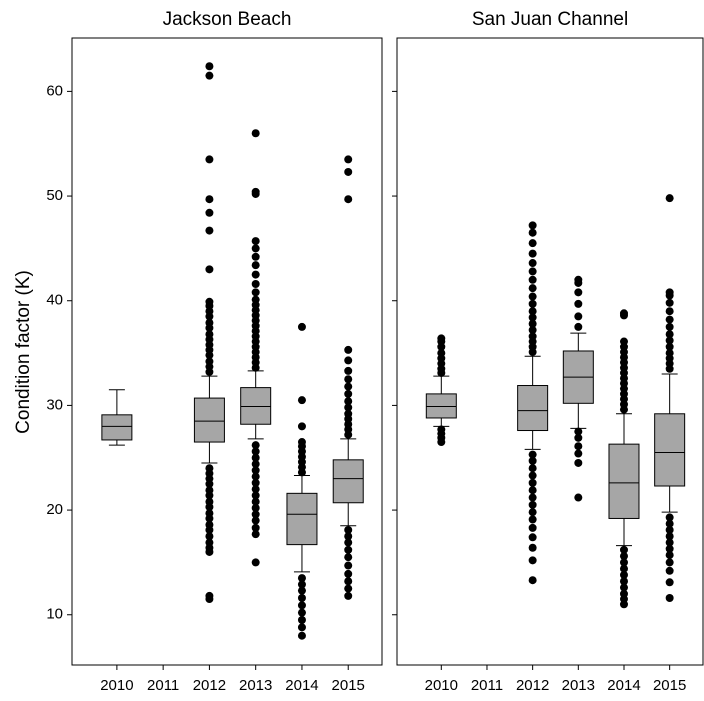  What do you see at coordinates (54, 90) in the screenshot?
I see `y-tick-label: 60` at bounding box center [54, 90].